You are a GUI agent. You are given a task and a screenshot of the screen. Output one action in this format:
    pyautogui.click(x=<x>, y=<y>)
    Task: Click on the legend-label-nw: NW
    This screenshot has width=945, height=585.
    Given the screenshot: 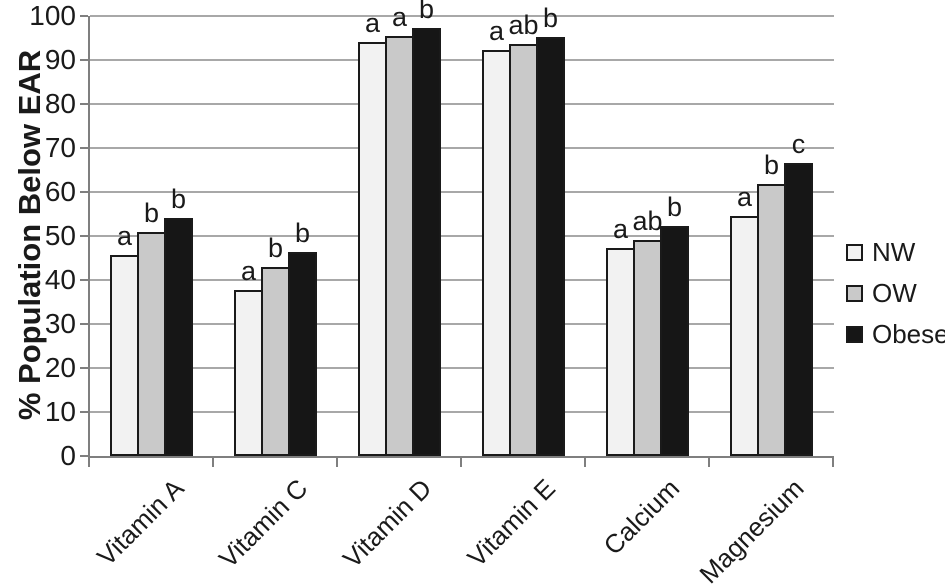 What is the action you would take?
    pyautogui.click(x=894, y=252)
    